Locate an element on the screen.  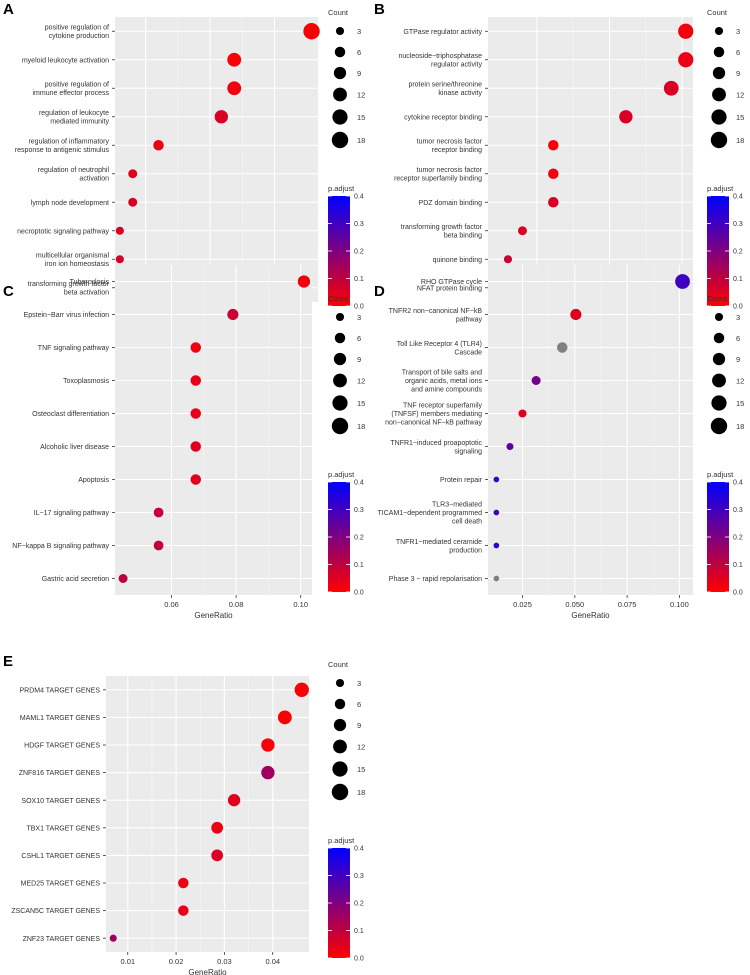
y-tick-label: SOX10 TARGET GENES is located at coordinates (60, 801).